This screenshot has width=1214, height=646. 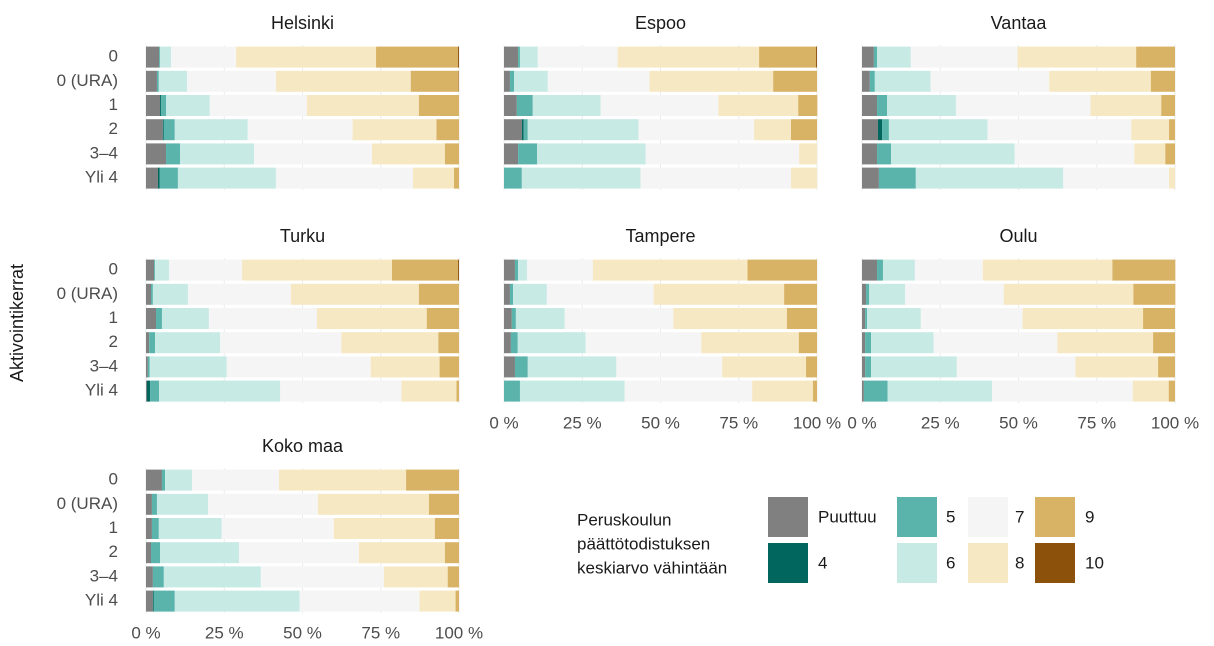 I want to click on x-tick-label: 75 %, so click(x=1096, y=423).